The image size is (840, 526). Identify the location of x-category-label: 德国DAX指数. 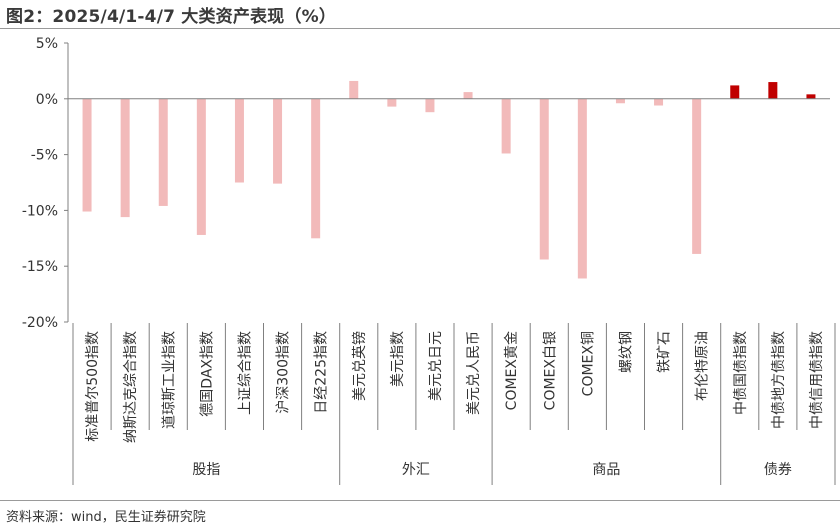
(207, 374).